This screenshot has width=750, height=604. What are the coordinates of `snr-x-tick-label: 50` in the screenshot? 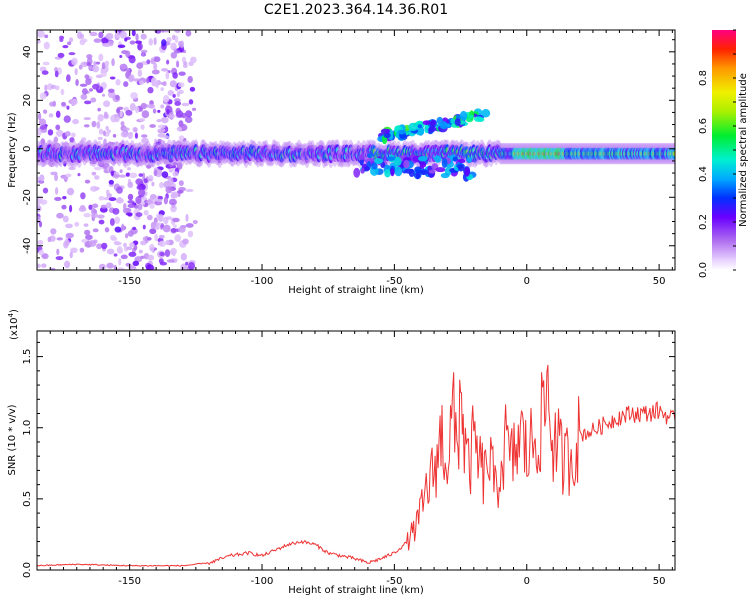 It's located at (659, 581).